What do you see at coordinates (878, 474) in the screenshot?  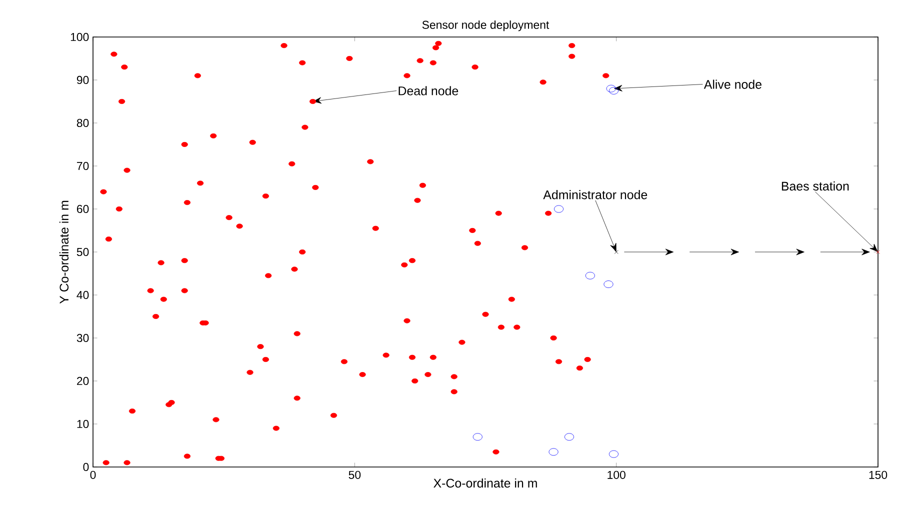 I see `x-tick-label: 150` at bounding box center [878, 474].